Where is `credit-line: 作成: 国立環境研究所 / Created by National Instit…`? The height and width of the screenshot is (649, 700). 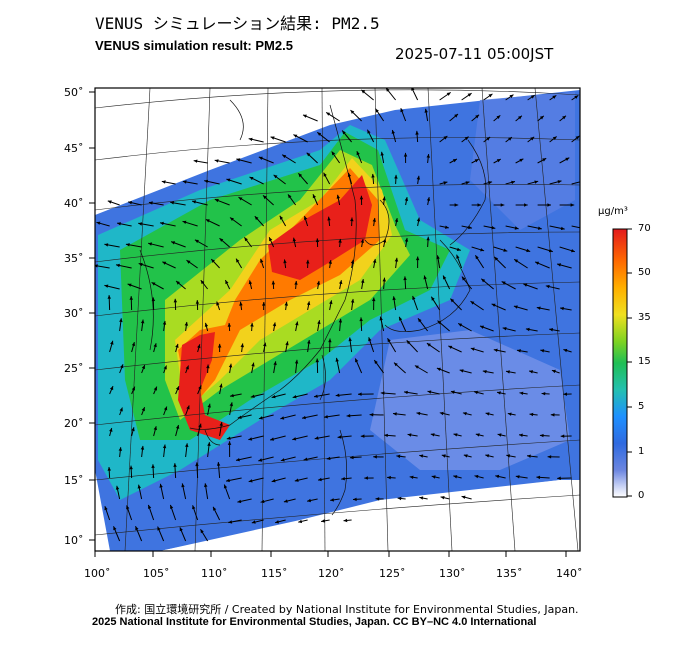
credit-line: 作成: 国立環境研究所 / Created by National Instit… is located at coordinates (347, 609).